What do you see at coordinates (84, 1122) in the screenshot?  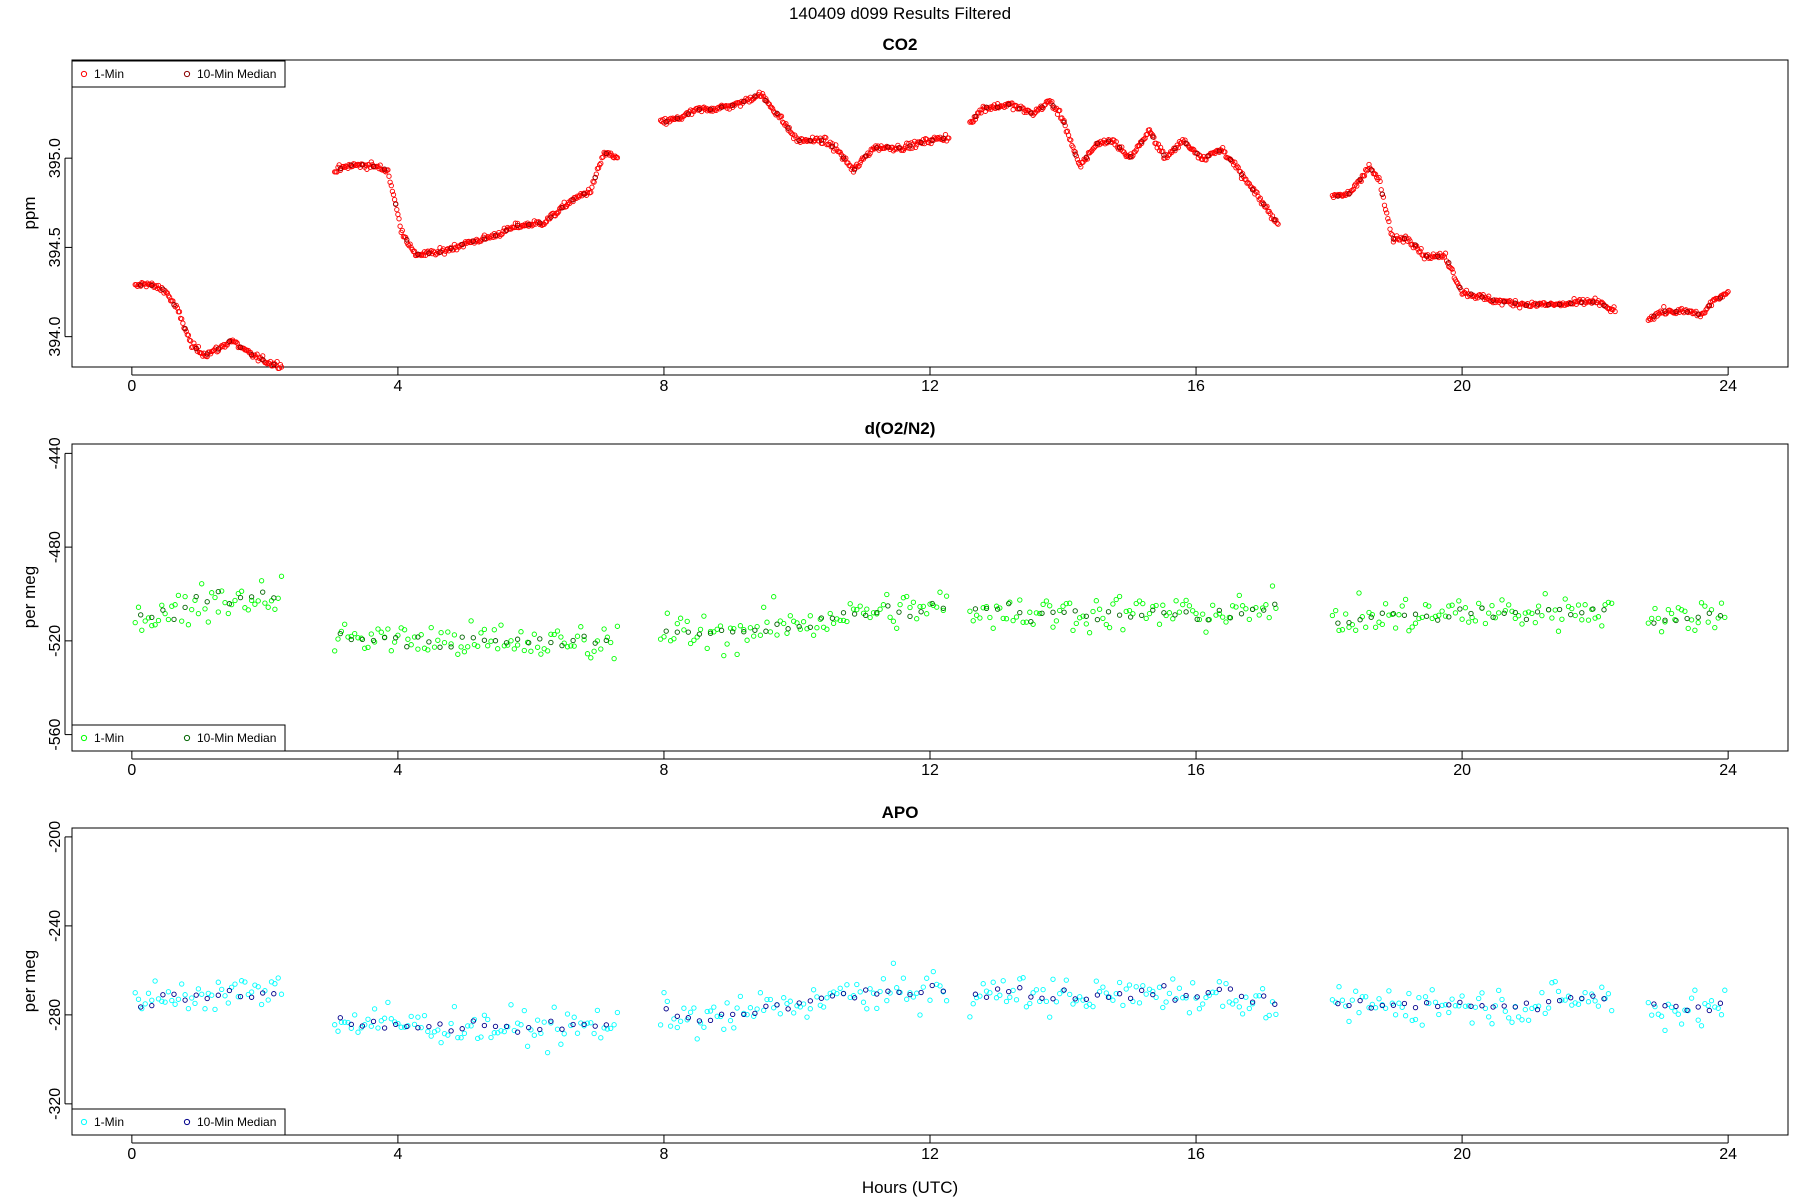 I see `legend-marker-1-min` at bounding box center [84, 1122].